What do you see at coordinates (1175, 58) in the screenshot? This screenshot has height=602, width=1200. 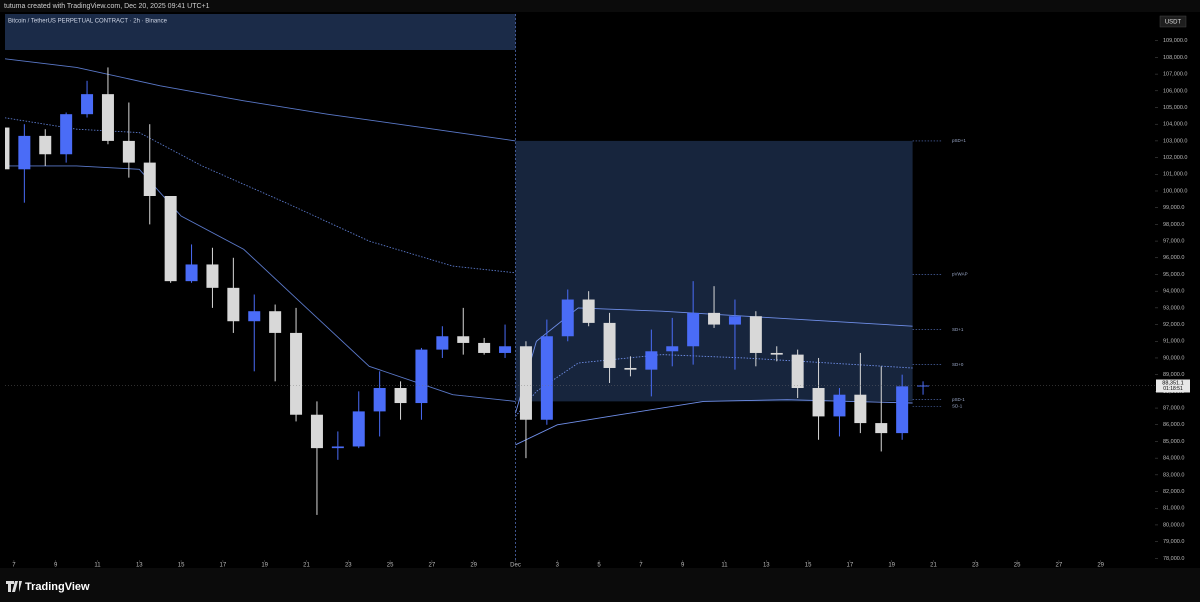 I see `y-tick-label: 108,000.0` at bounding box center [1175, 58].